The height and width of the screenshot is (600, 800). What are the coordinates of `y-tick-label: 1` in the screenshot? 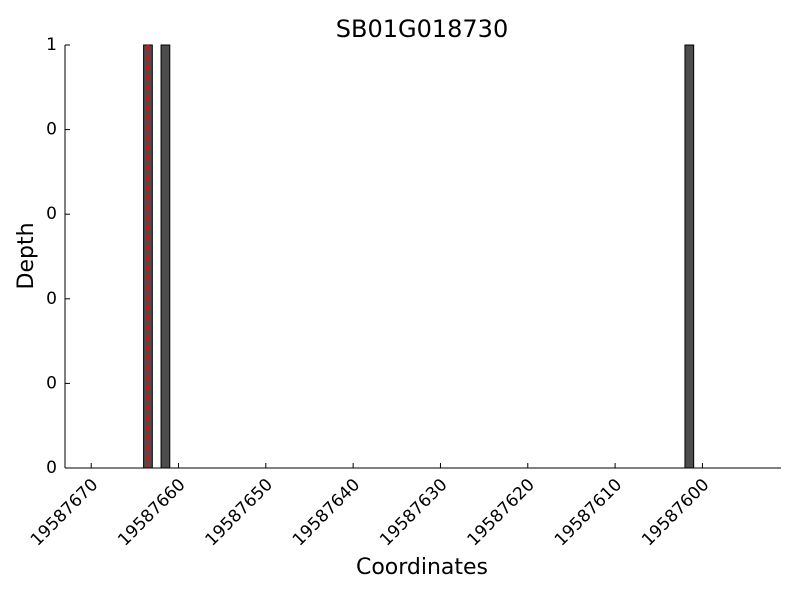 It's located at (51, 45).